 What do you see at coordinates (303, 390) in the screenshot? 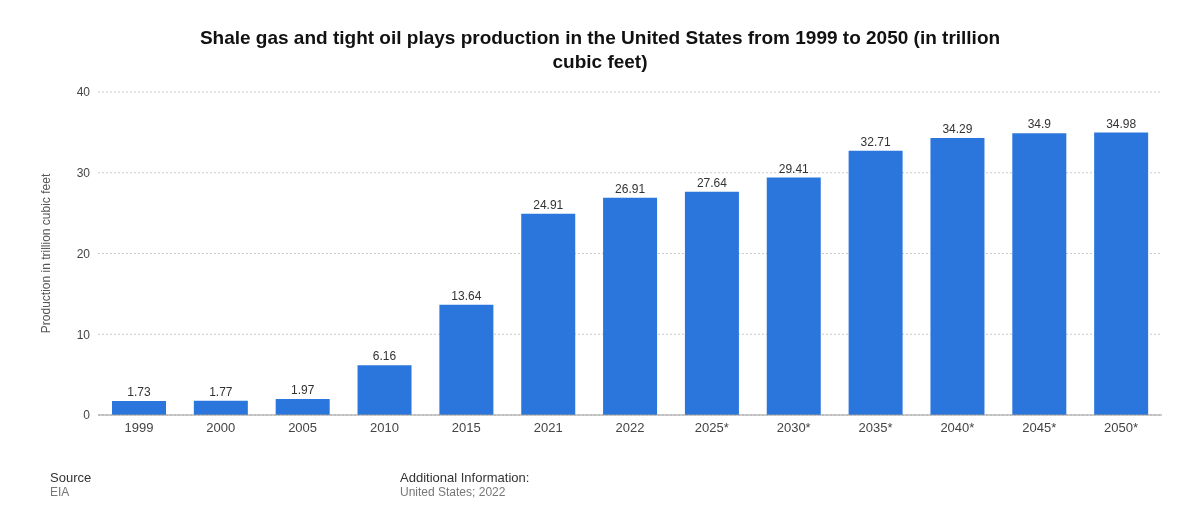
I see `data-label: 1.97` at bounding box center [303, 390].